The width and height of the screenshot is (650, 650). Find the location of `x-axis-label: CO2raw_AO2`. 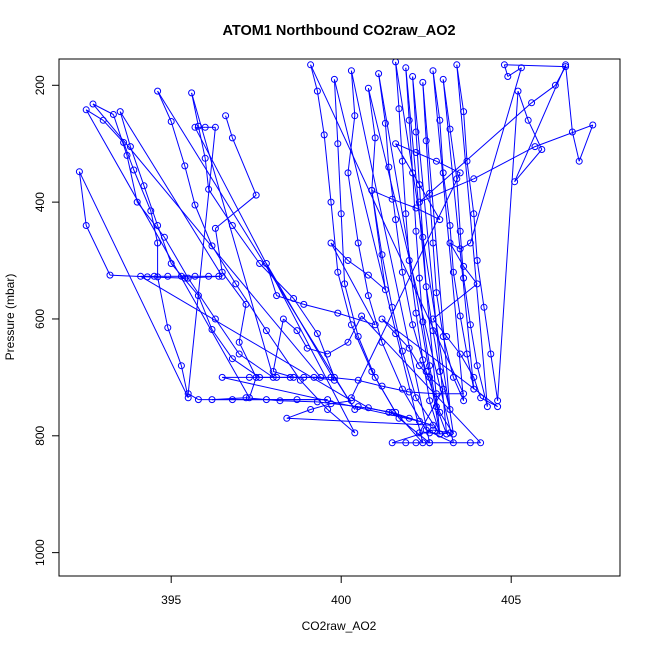

x-axis-label: CO2raw_AO2 is located at coordinates (339, 626).